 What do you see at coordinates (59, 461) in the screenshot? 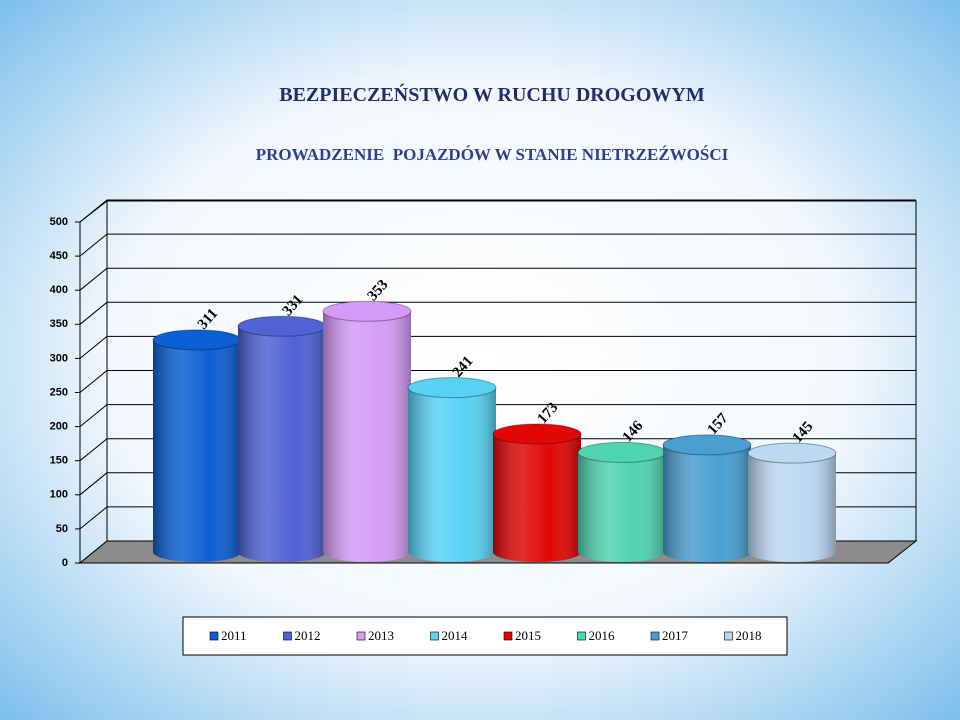
I see `y-tick-label: 150` at bounding box center [59, 461].